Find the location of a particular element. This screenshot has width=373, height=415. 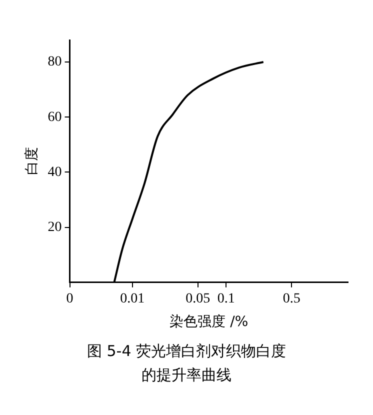

y-tick-label: 60 is located at coordinates (55, 117).